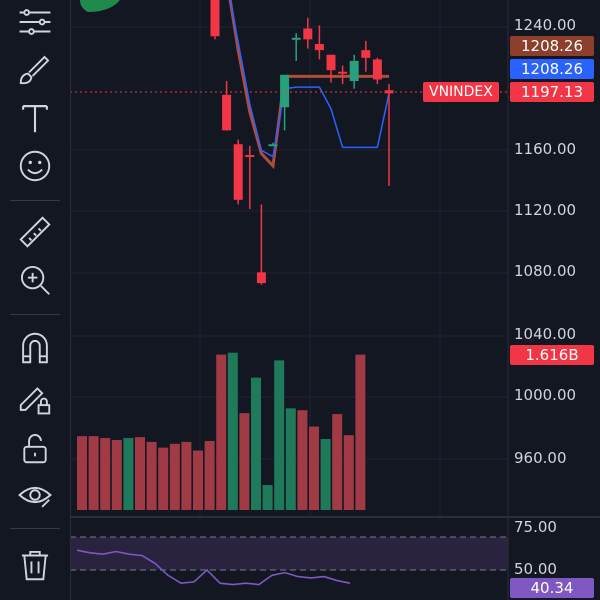  I want to click on price-tick-label: 1160.00, so click(545, 149).